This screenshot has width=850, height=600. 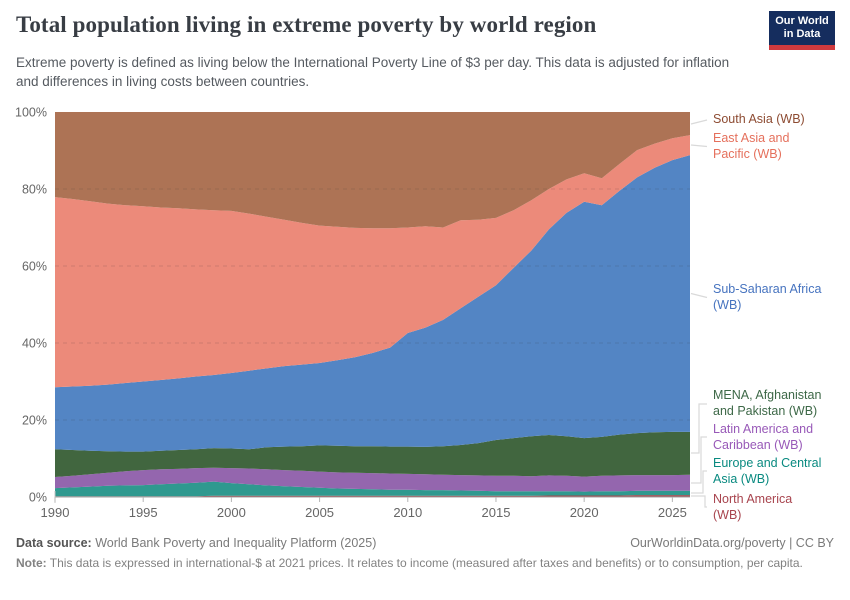 What do you see at coordinates (753, 499) in the screenshot?
I see `legend-label-line: North America` at bounding box center [753, 499].